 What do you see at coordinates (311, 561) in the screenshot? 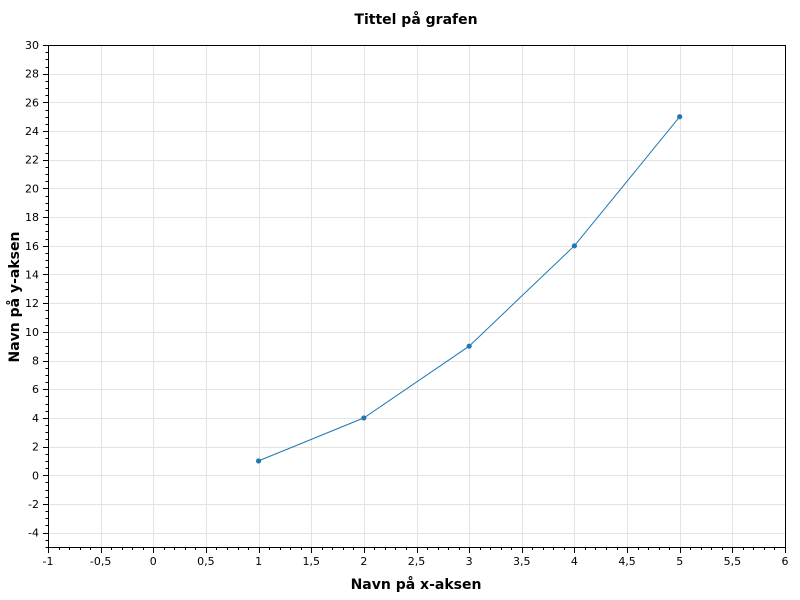
I see `x-tick-label: 1,5` at bounding box center [311, 561].